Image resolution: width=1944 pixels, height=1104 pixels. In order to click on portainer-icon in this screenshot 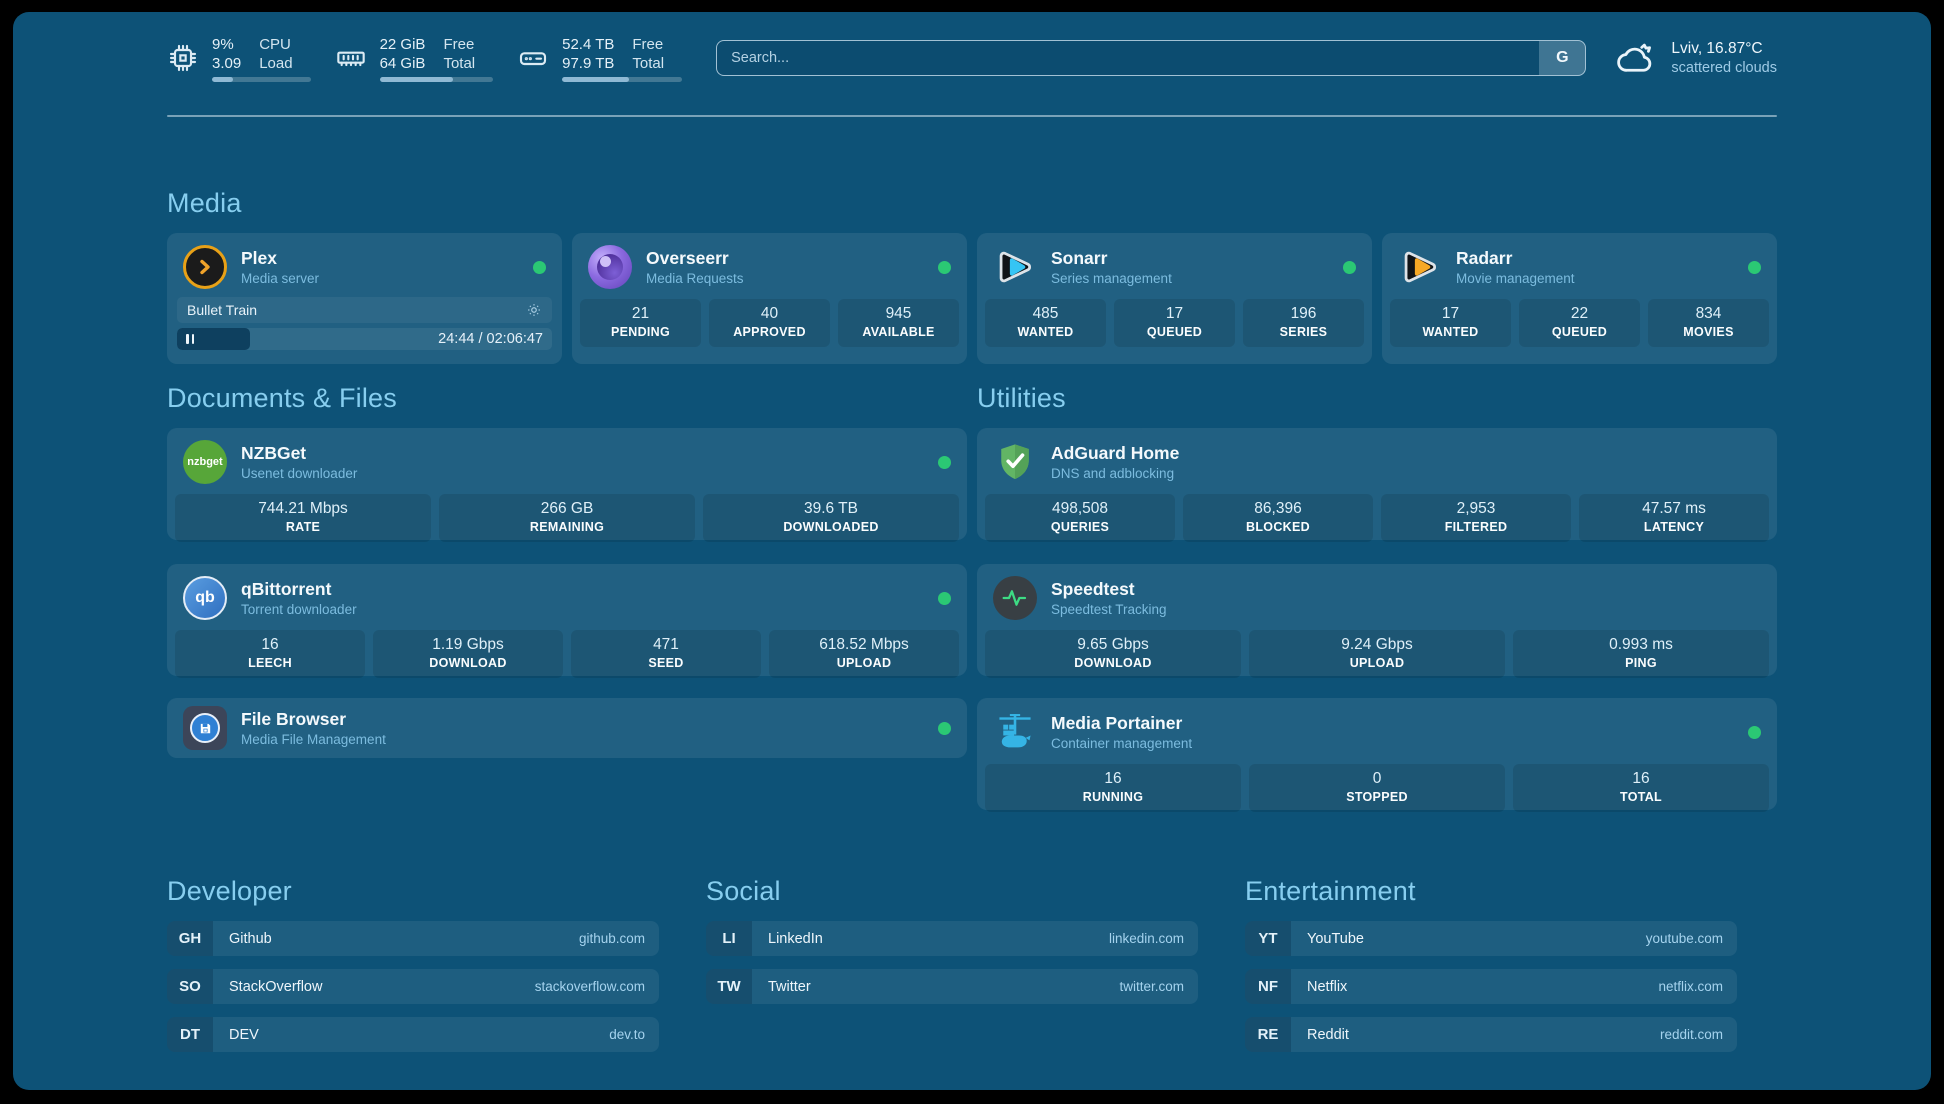, I will do `click(1015, 732)`.